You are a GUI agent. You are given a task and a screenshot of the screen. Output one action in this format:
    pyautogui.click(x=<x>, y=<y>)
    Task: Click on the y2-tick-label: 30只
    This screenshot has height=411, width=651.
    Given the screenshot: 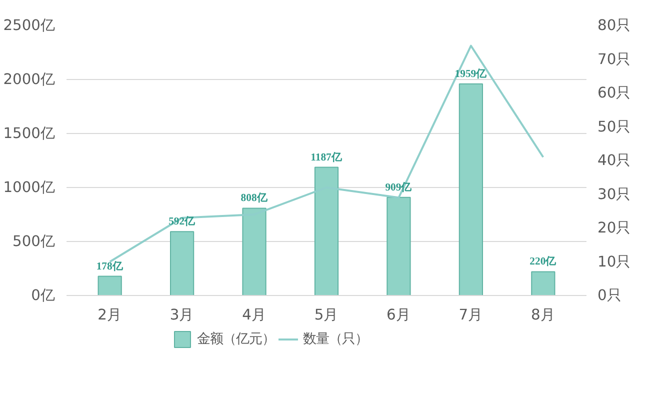 What is the action you would take?
    pyautogui.click(x=615, y=194)
    